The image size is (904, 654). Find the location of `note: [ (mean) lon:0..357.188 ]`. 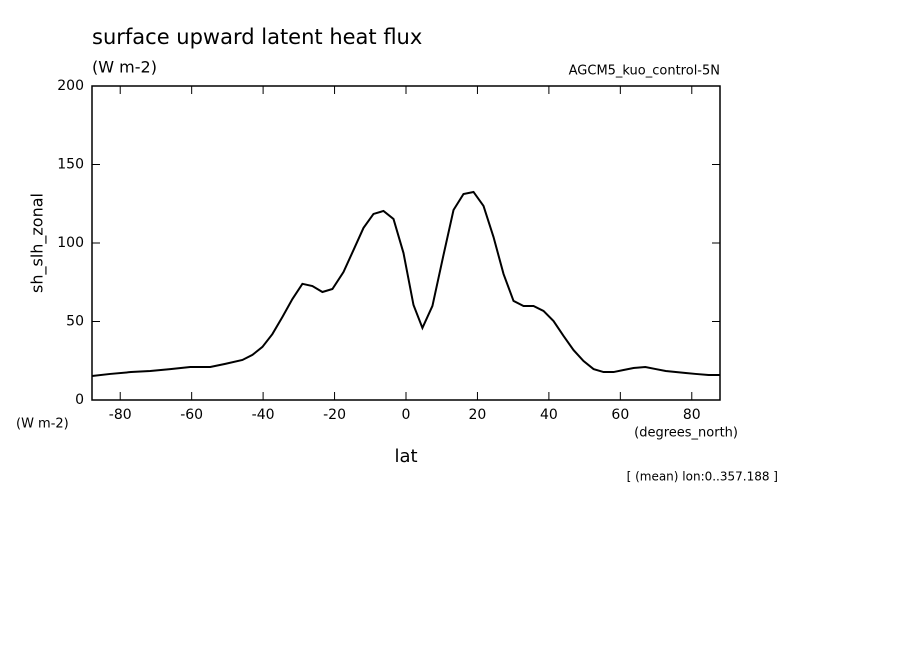

note: [ (mean) lon:0..357.188 ] is located at coordinates (702, 477).